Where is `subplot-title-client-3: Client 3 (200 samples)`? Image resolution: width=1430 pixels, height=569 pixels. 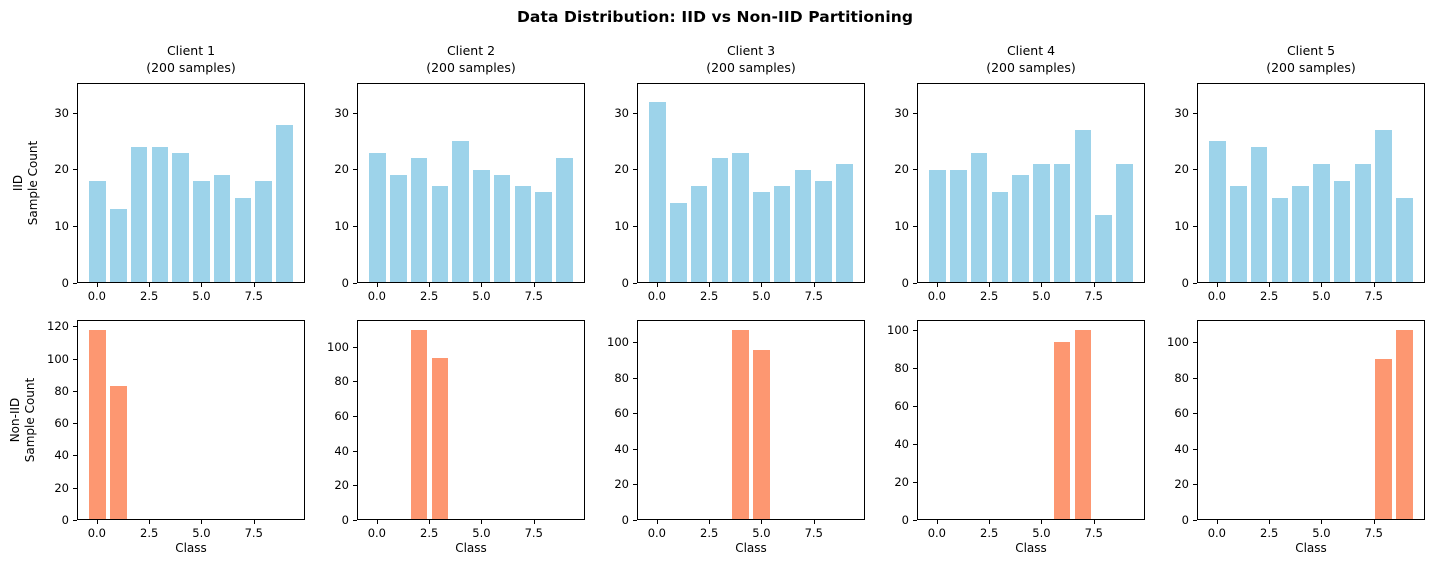
subplot-title-client-3: Client 3 (200 samples) is located at coordinates (751, 59).